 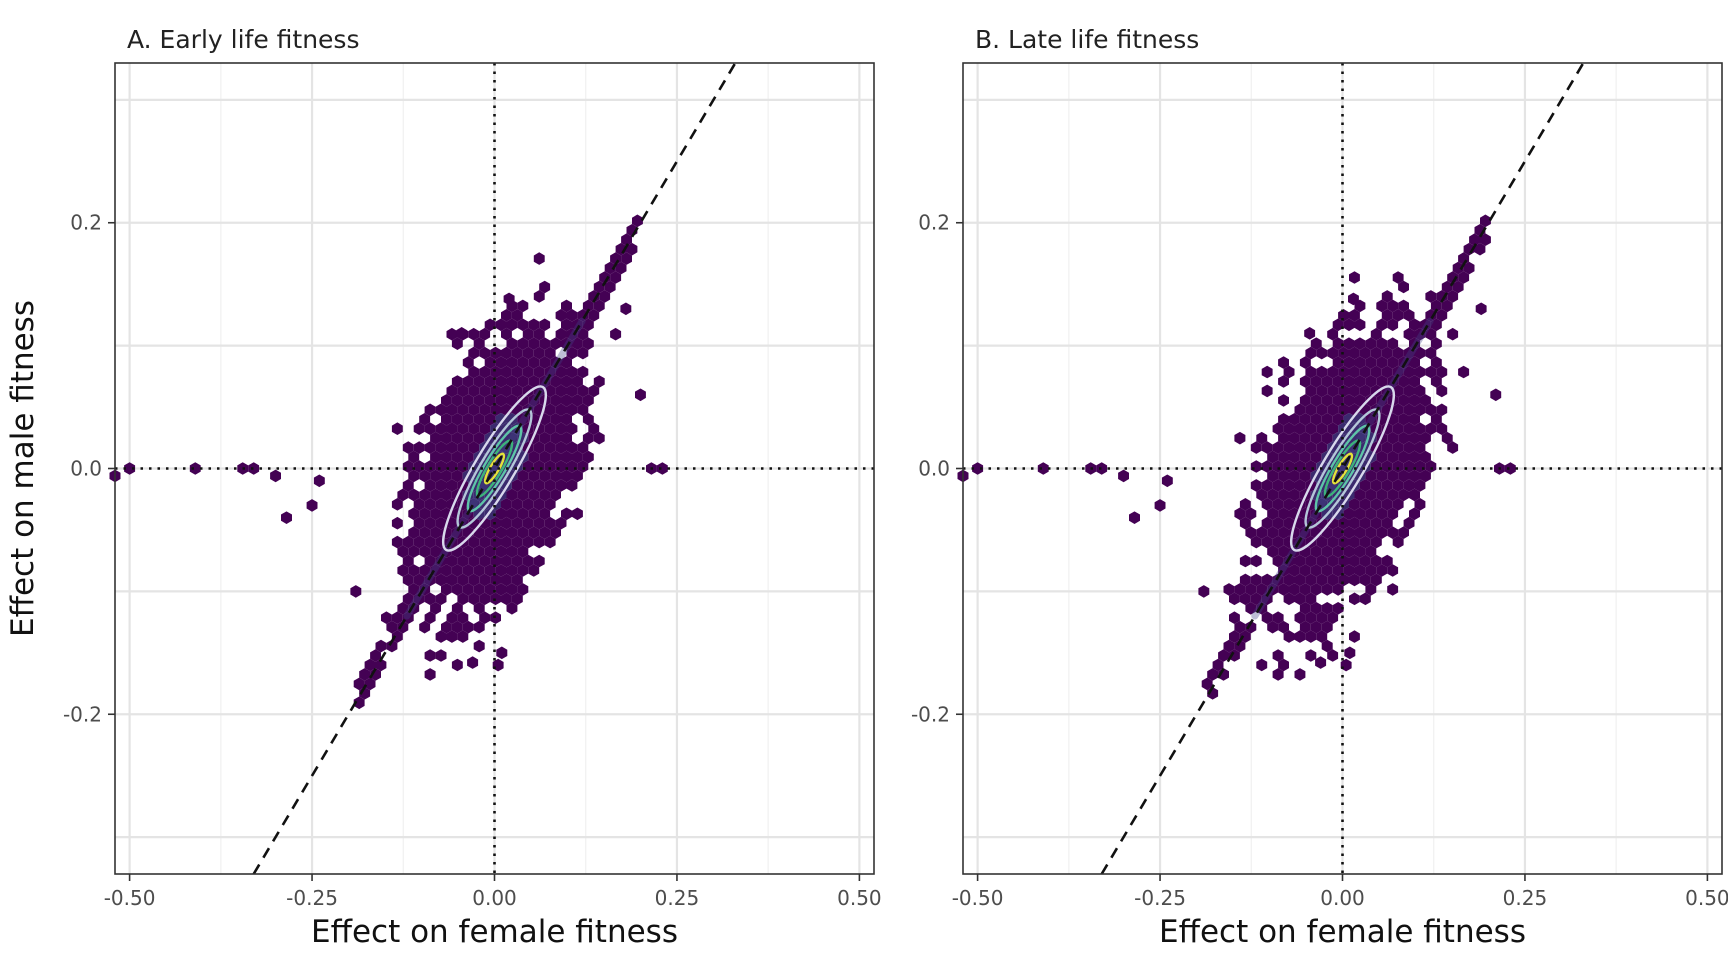 What do you see at coordinates (502, 653) in the screenshot?
I see `hex-outlier` at bounding box center [502, 653].